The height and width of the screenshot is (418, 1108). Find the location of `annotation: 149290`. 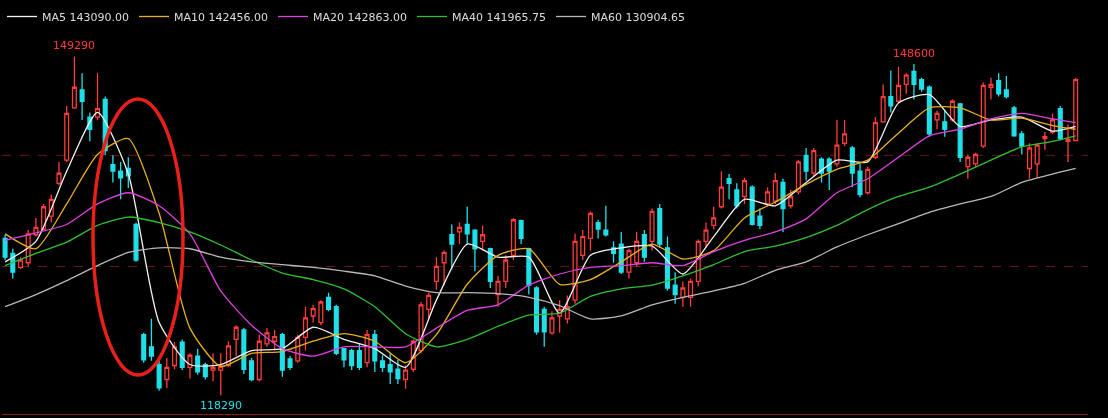

annotation: 149290 is located at coordinates (74, 45).